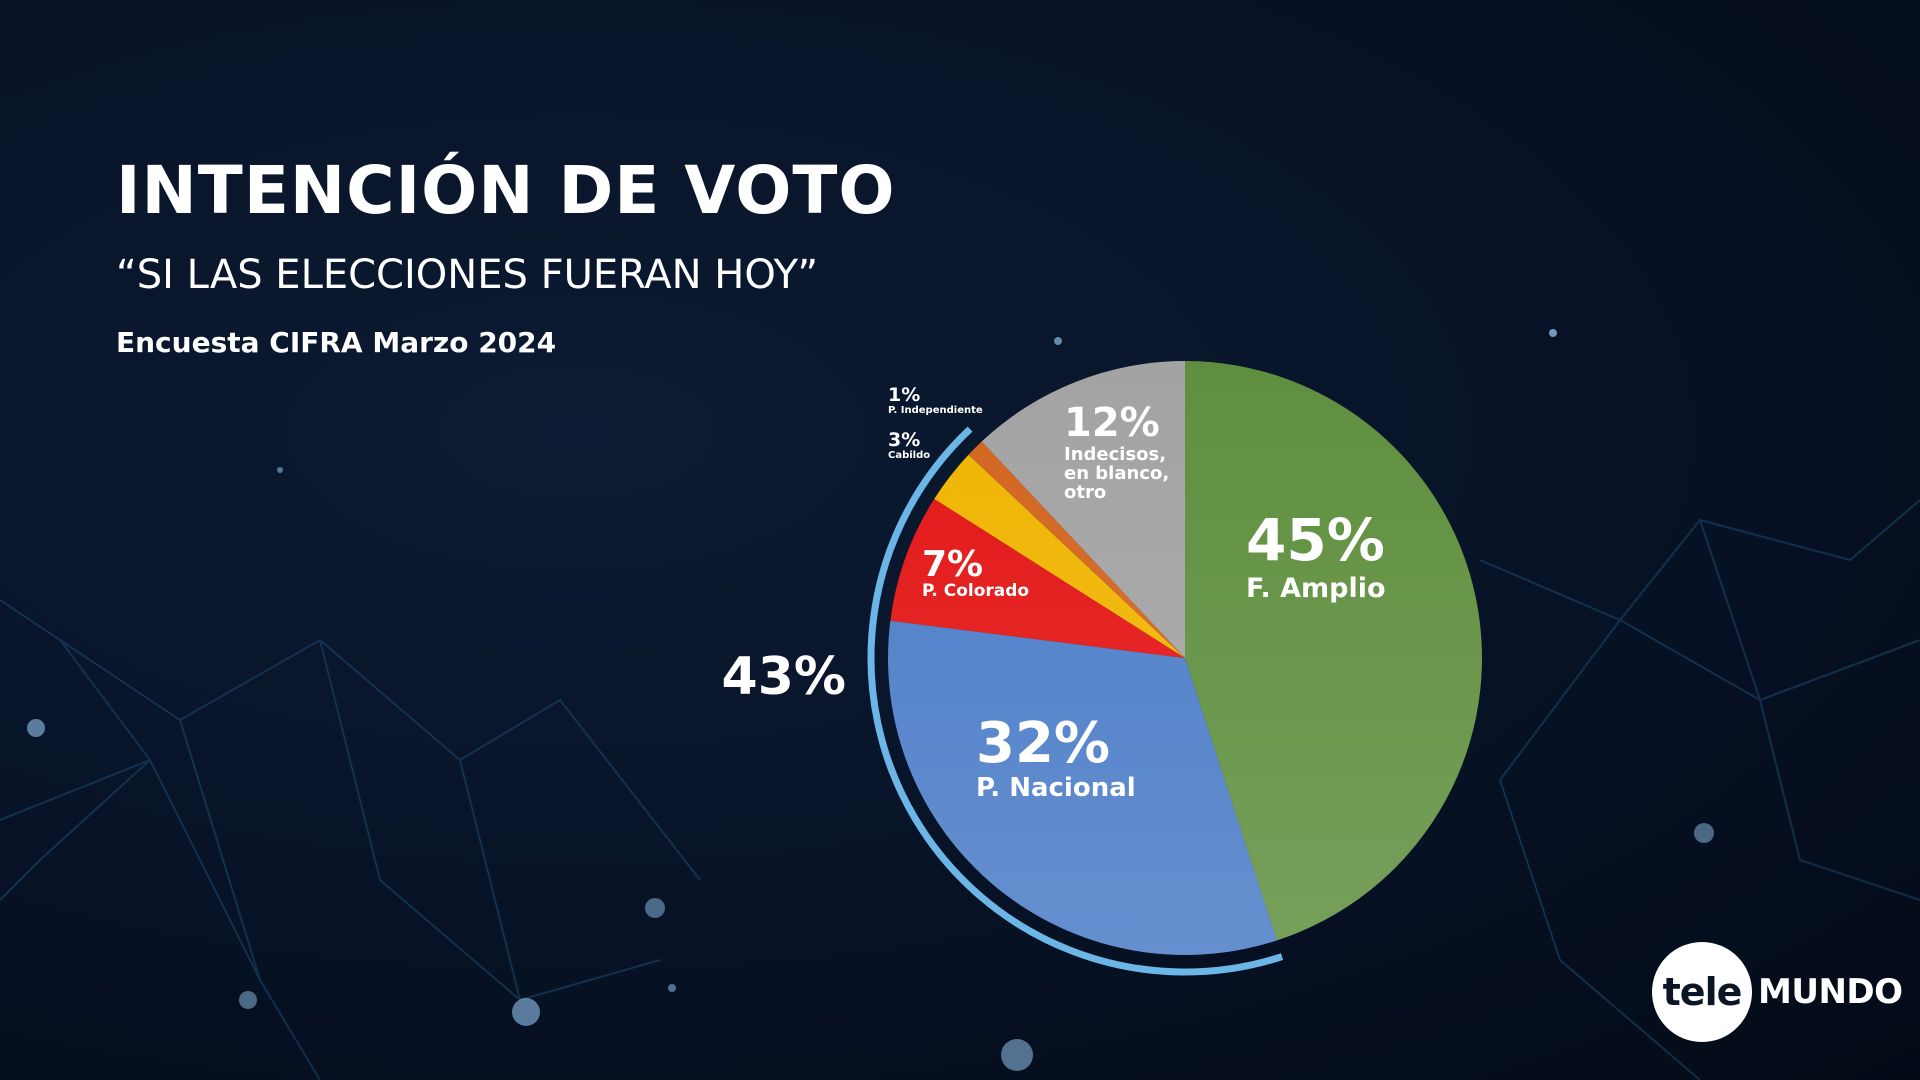 Image resolution: width=1920 pixels, height=1080 pixels. Describe the element at coordinates (935, 410) in the screenshot. I see `slice-label-p-independiente: P. Independiente` at that location.